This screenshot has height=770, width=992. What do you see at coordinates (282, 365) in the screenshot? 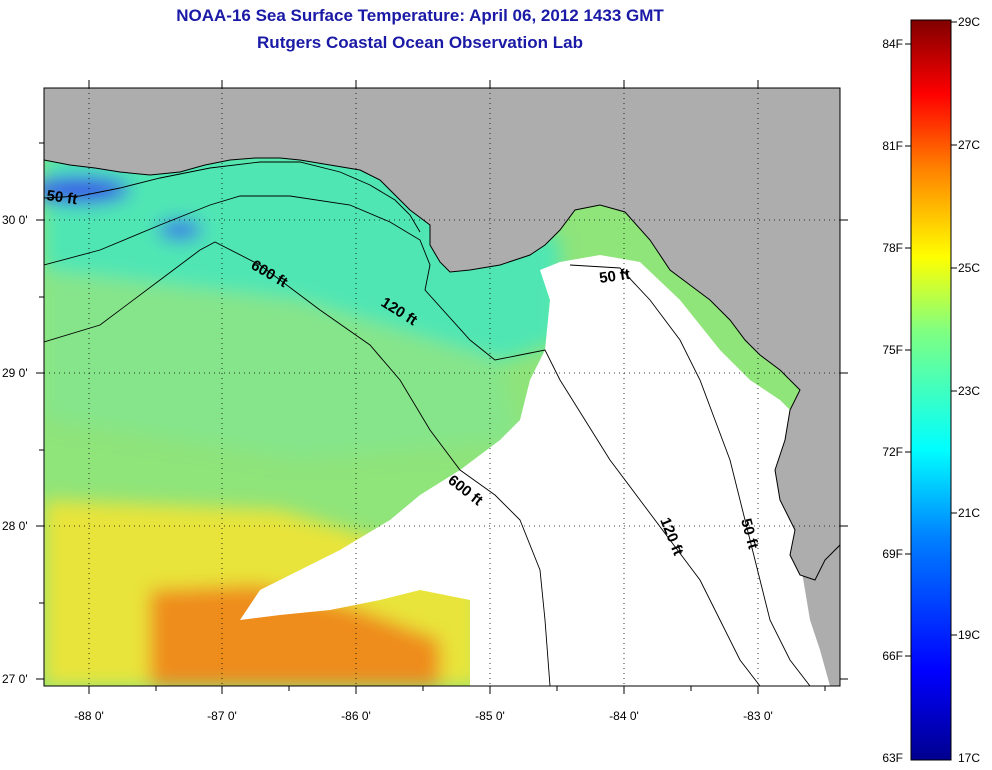
I see `water-midshelf` at bounding box center [282, 365].